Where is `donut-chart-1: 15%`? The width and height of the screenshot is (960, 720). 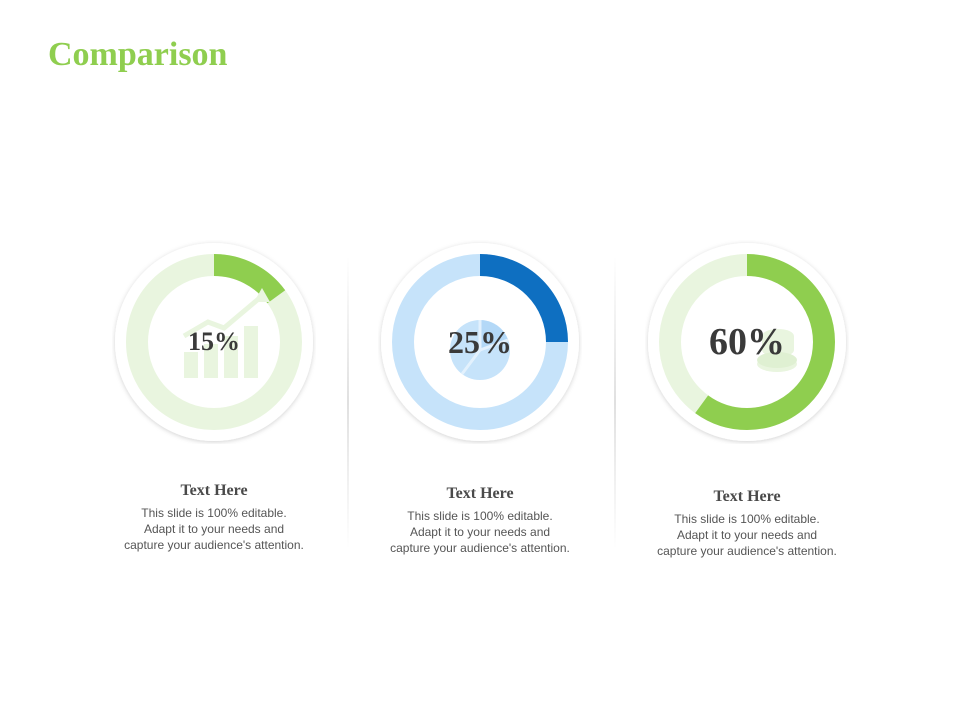 donut-chart-1: 15% is located at coordinates (214, 342).